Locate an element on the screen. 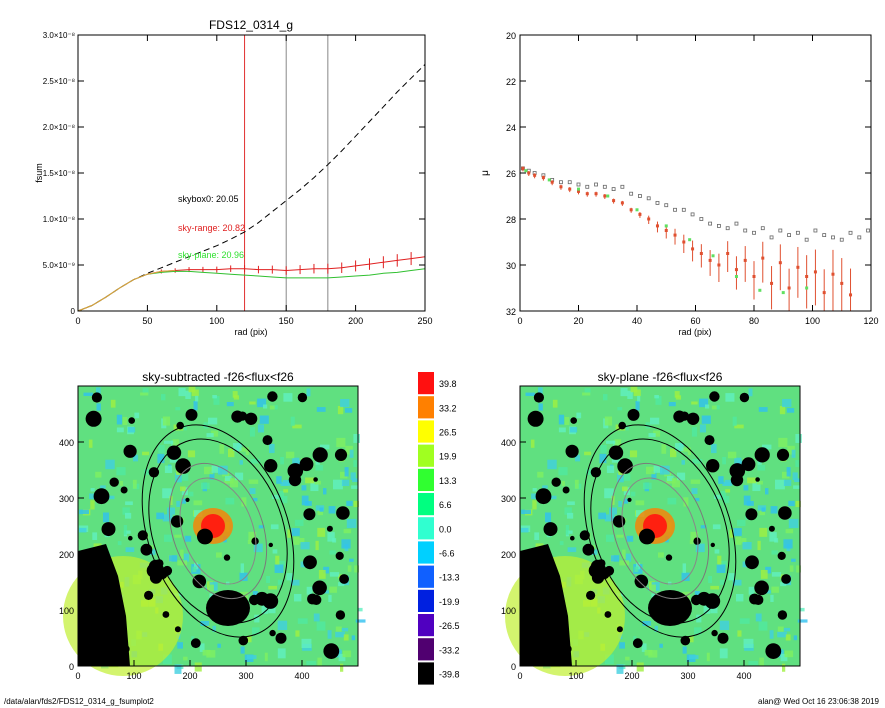  sky-subtracted-axes: 0 100 200 300 400 0 100 200 300 400 is located at coordinates (184, 559).